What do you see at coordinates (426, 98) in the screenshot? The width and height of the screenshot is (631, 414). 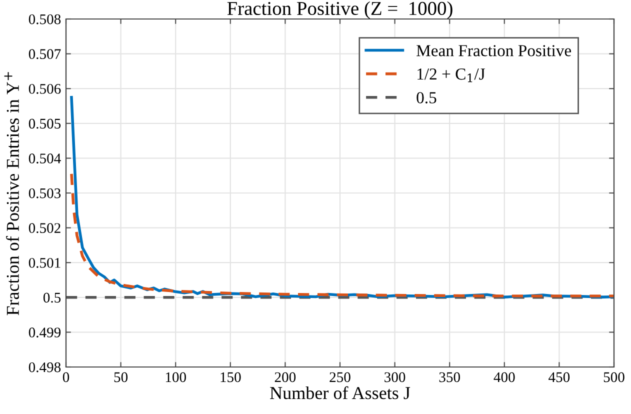 I see `legend-label: 0.5` at bounding box center [426, 98].